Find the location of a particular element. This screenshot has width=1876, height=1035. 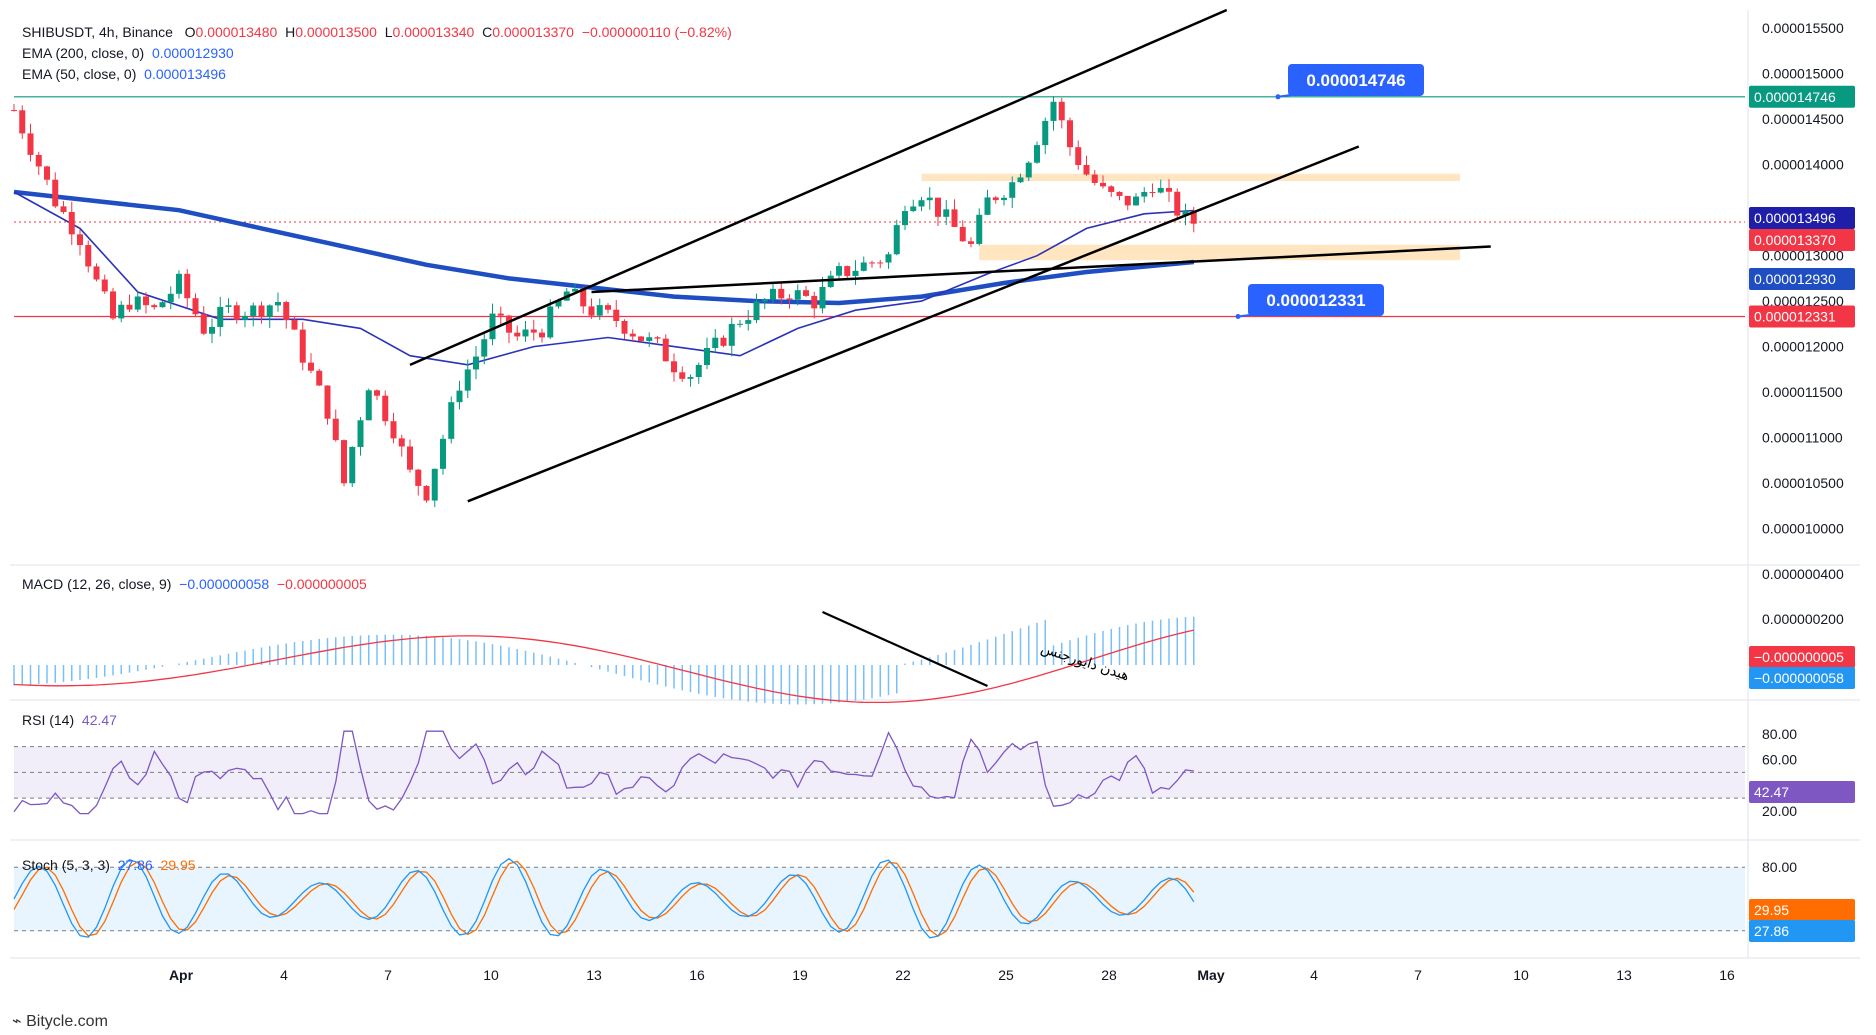

time-tick-label: 16 is located at coordinates (697, 975).